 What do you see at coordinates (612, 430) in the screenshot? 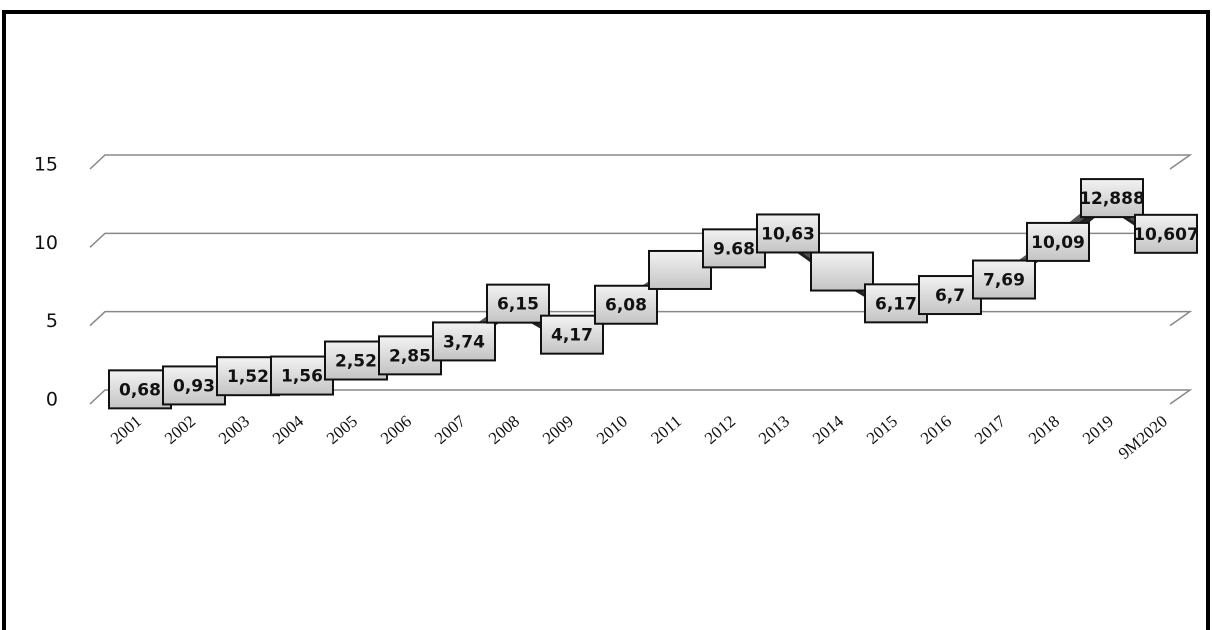
I see `x-tick-label: 2010` at bounding box center [612, 430].